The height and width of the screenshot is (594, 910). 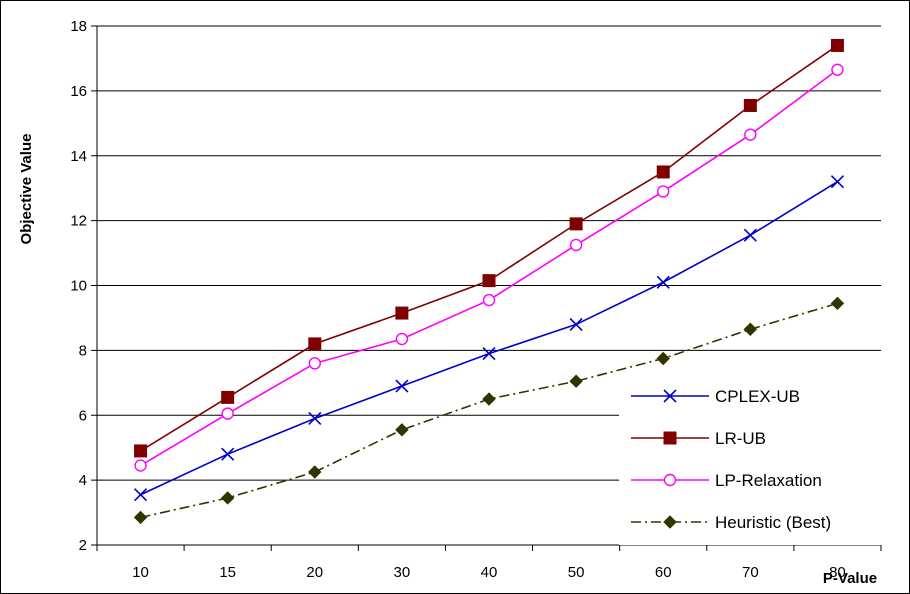 What do you see at coordinates (140, 572) in the screenshot?
I see `x-tick-label: 10` at bounding box center [140, 572].